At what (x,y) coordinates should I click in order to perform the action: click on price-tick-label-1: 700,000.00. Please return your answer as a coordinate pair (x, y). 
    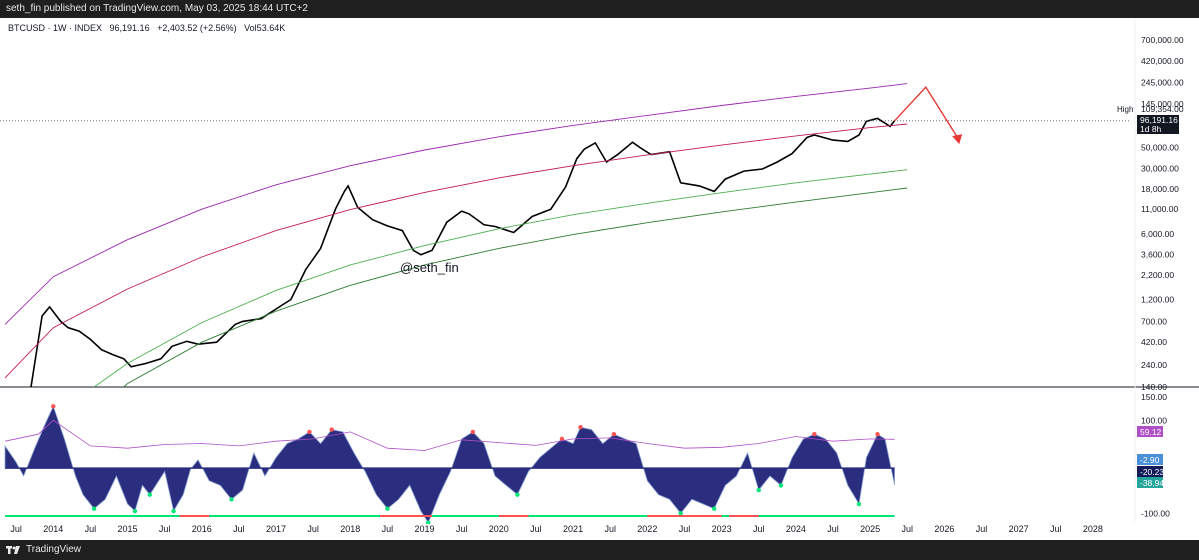
    Looking at the image, I should click on (1162, 40).